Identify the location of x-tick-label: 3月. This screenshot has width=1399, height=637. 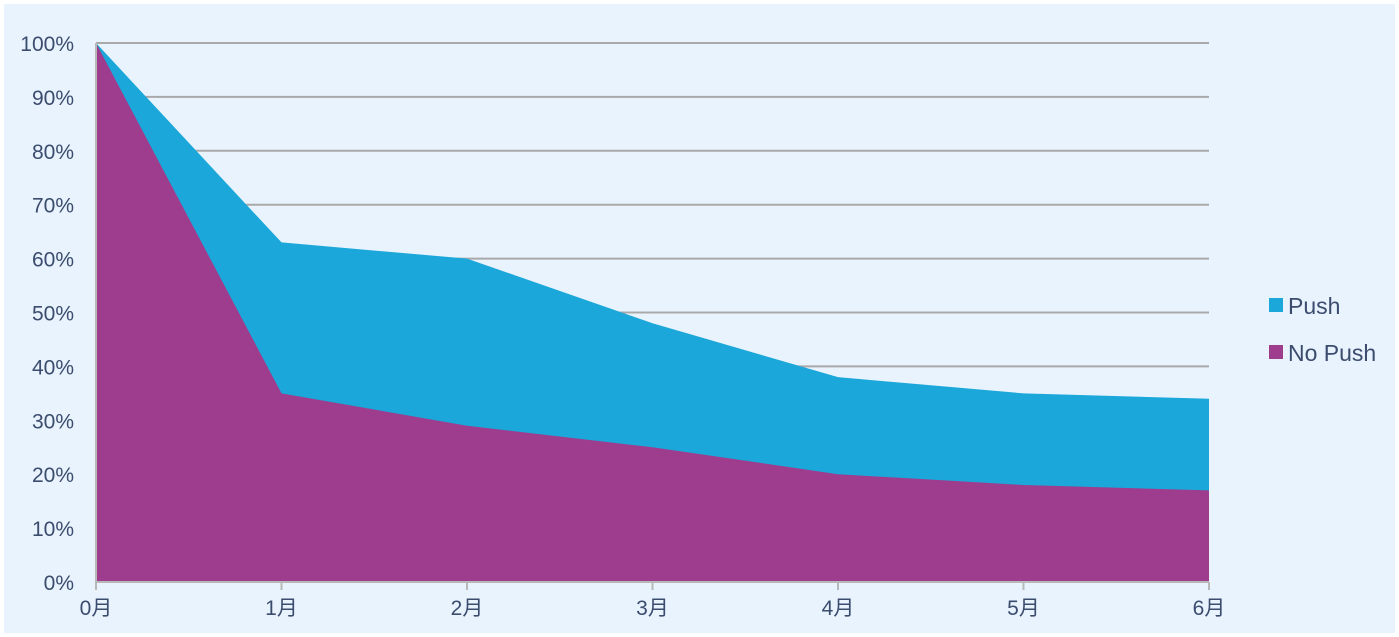
(652, 608).